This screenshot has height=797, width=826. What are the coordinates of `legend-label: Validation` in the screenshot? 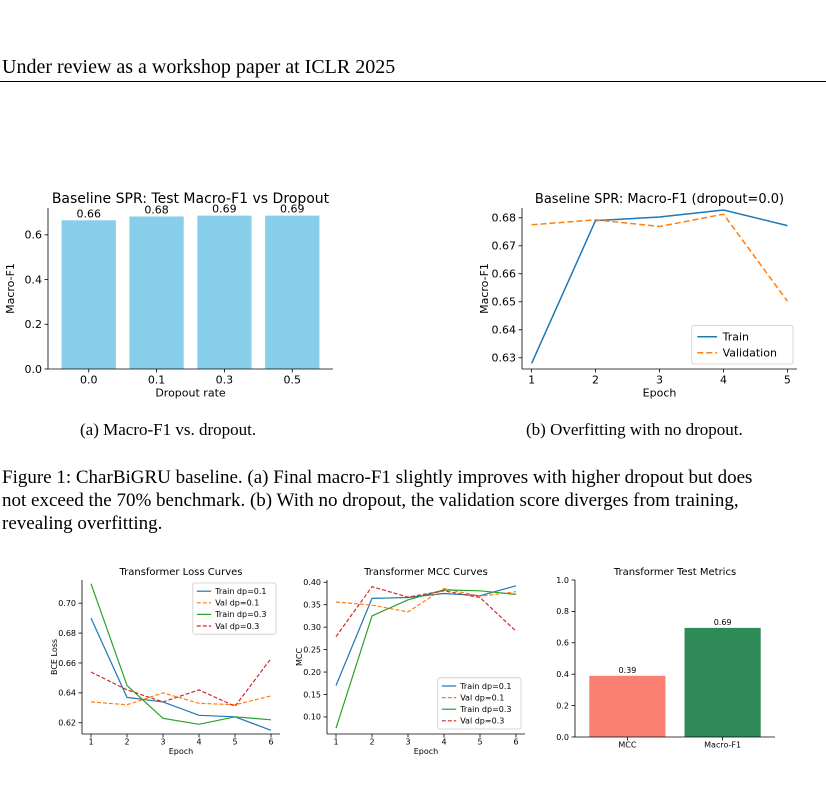 It's located at (750, 353).